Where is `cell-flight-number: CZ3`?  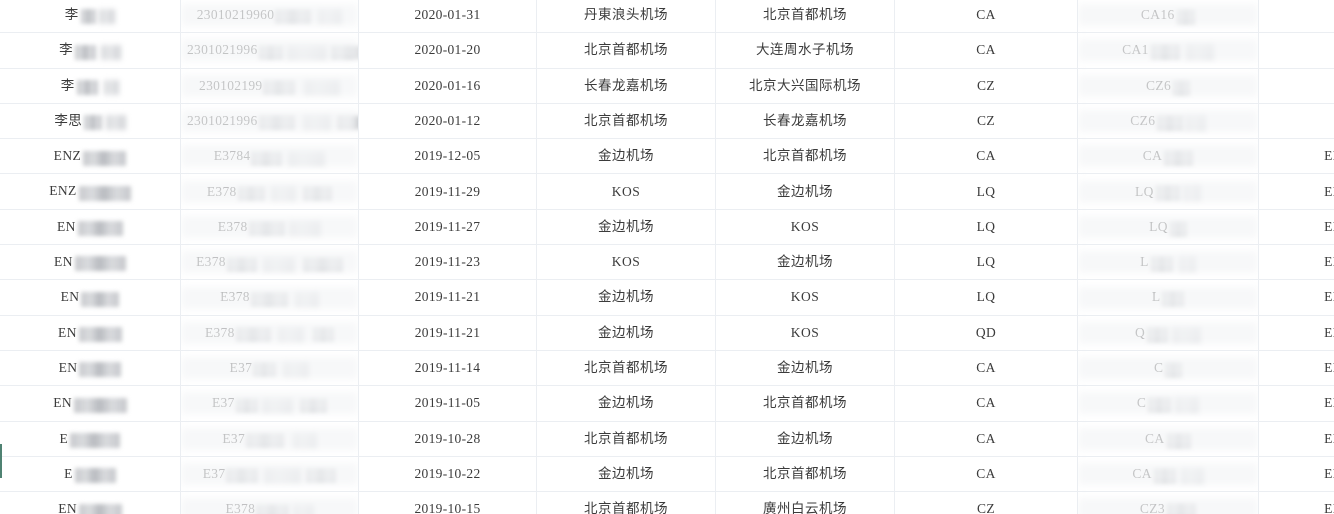 cell-flight-number: CZ3 is located at coordinates (1168, 502).